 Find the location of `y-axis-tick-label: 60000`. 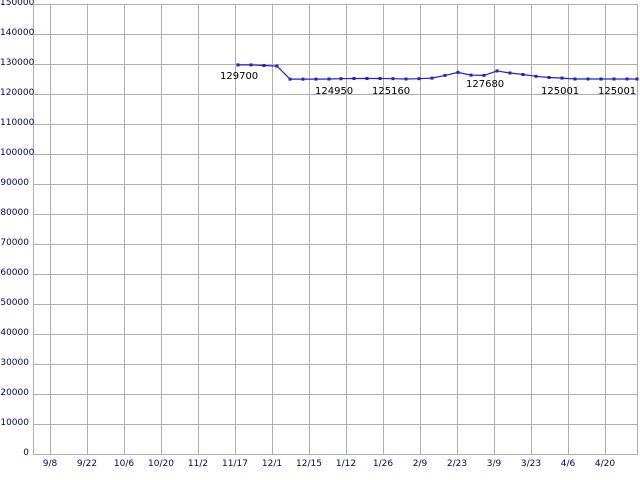

y-axis-tick-label: 60000 is located at coordinates (14, 273).